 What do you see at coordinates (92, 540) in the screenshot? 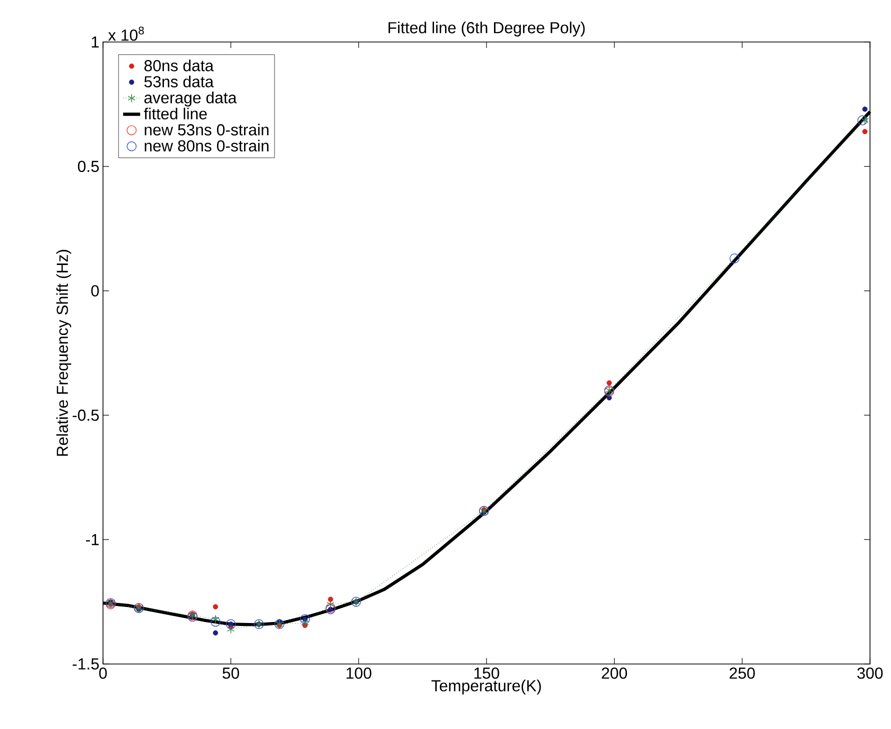
I see `y-tick-label: -1` at bounding box center [92, 540].